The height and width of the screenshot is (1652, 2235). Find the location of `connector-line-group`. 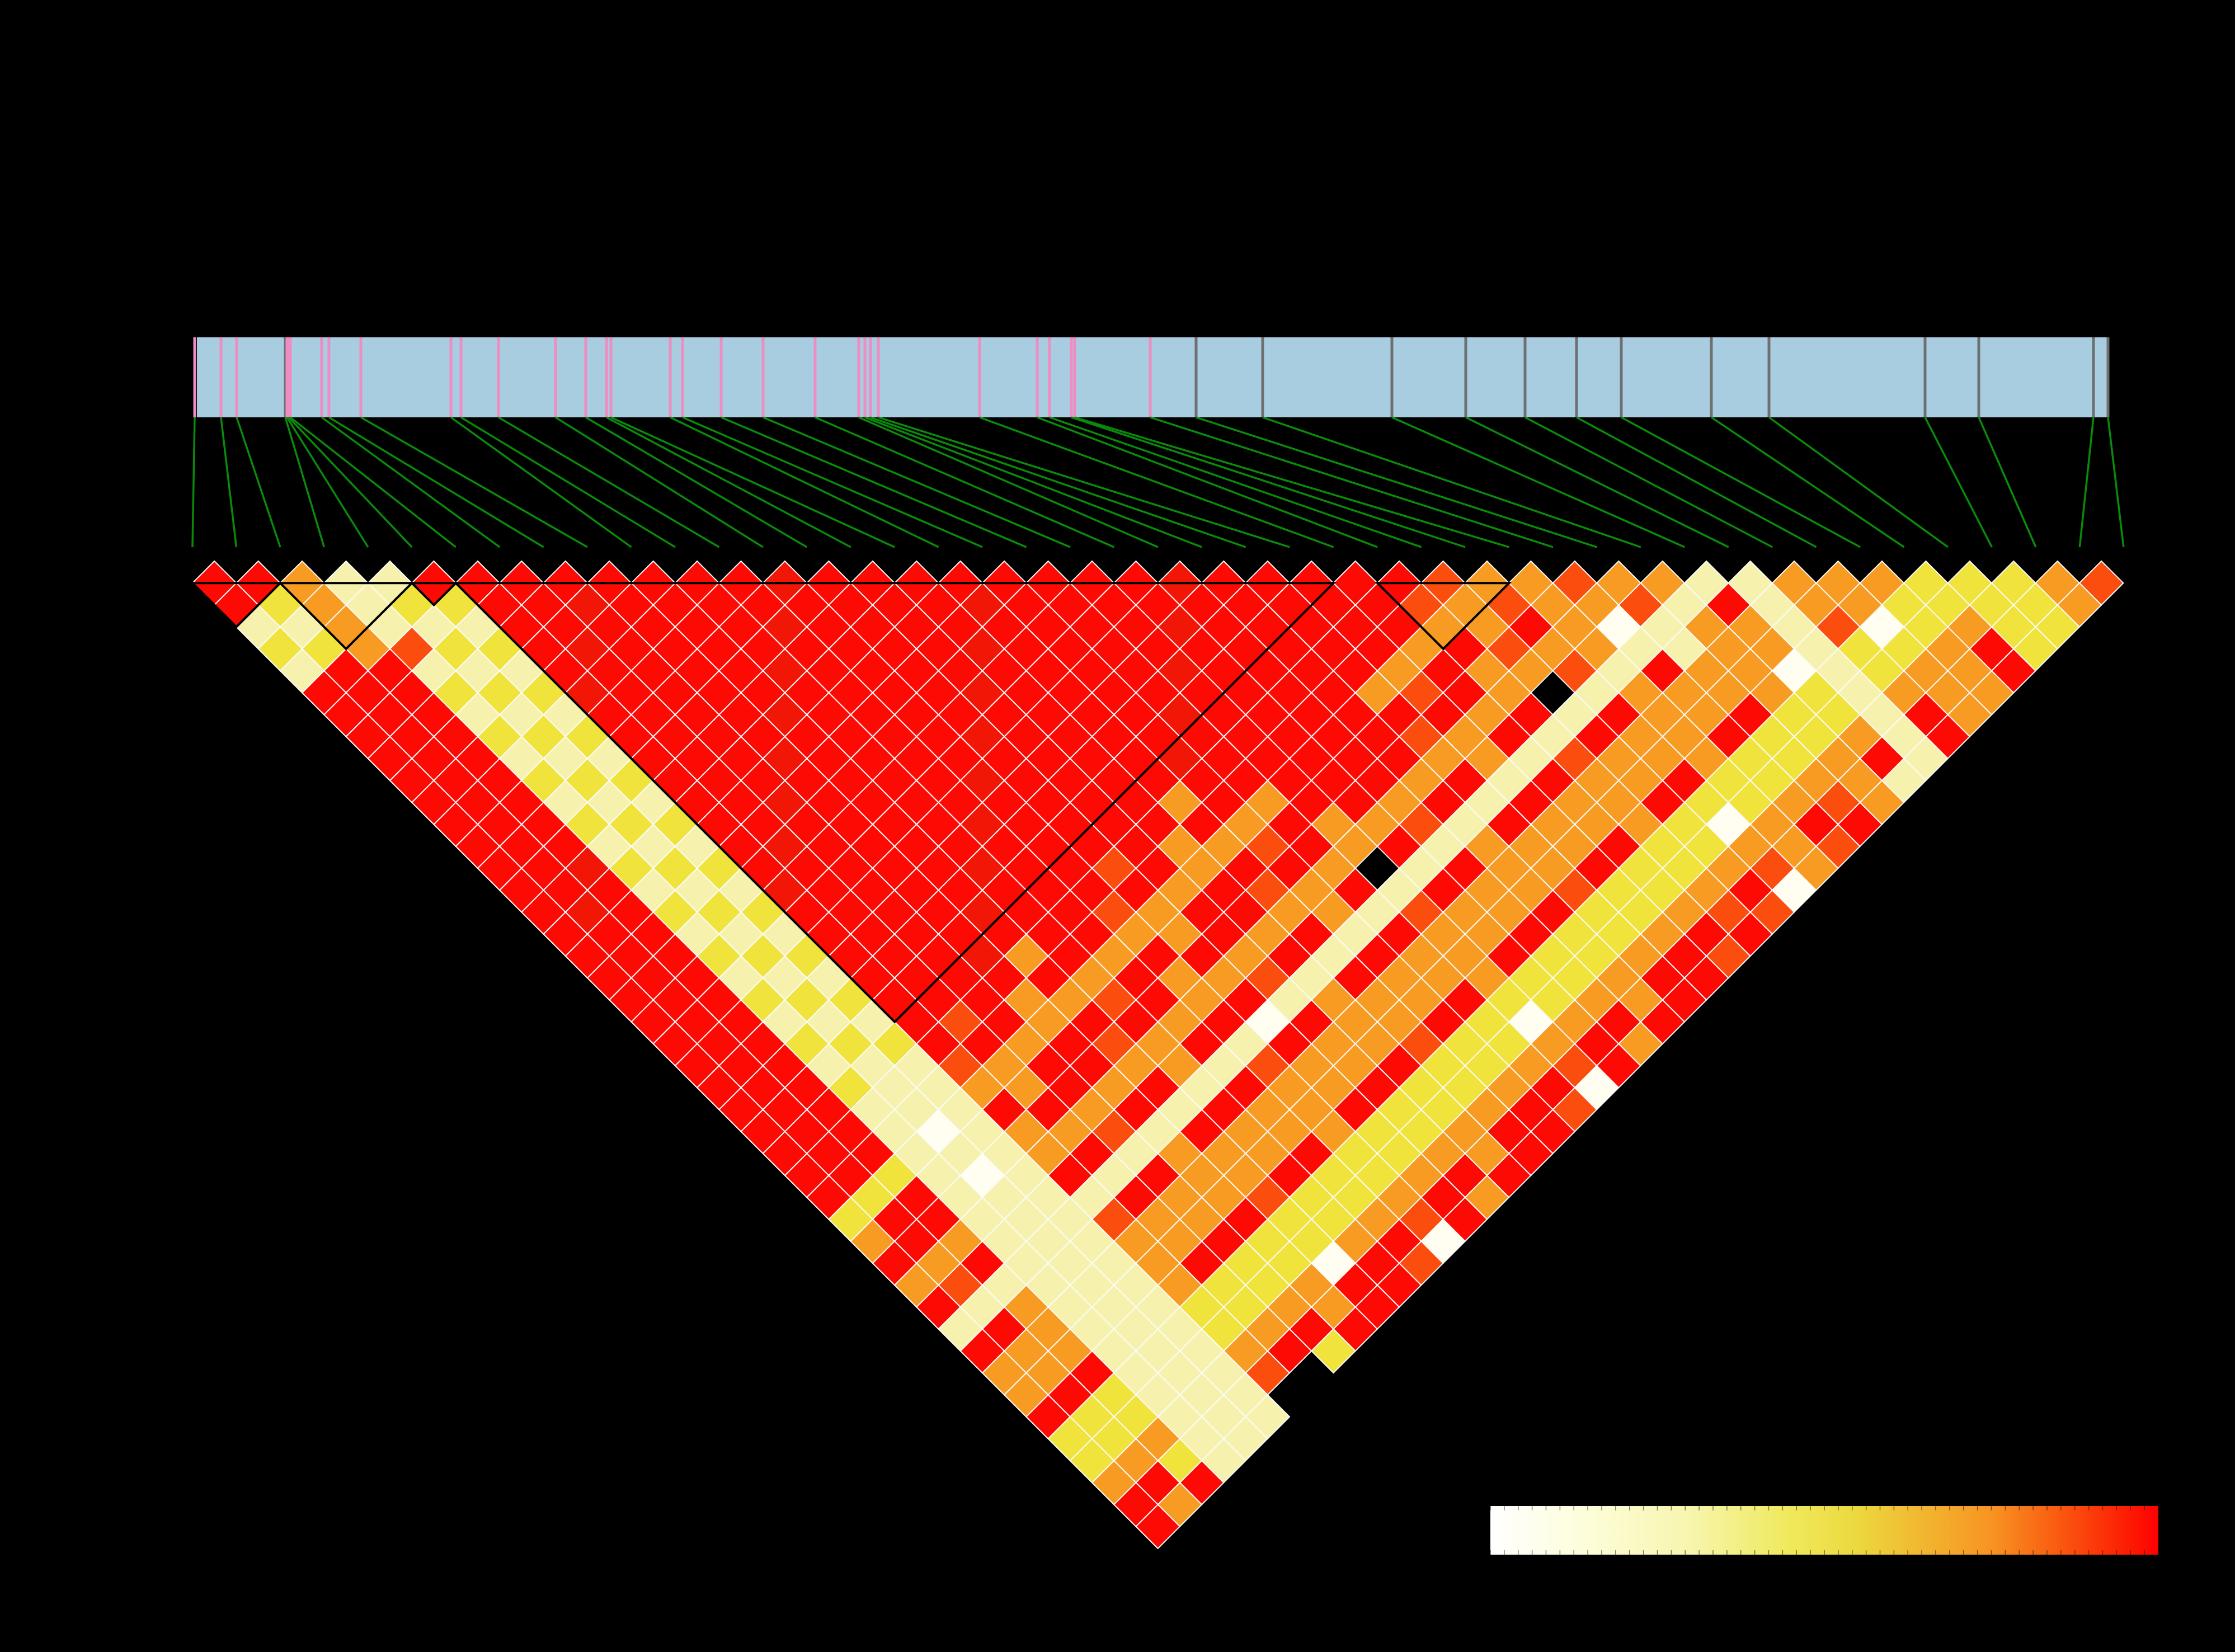

connector-line-group is located at coordinates (1158, 482).